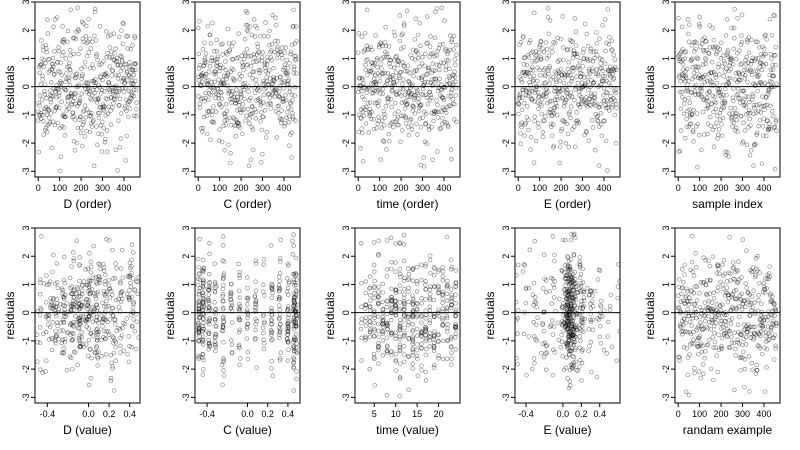 This screenshot has height=450, width=800. I want to click on y-tick-label: -1, so click(666, 115).